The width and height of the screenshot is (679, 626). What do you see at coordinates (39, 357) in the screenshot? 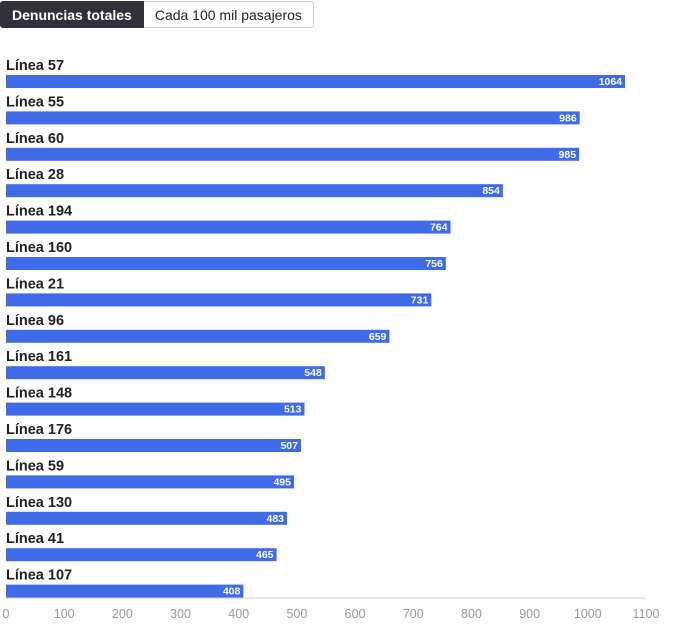
I see `category-label: Línea 161` at bounding box center [39, 357].